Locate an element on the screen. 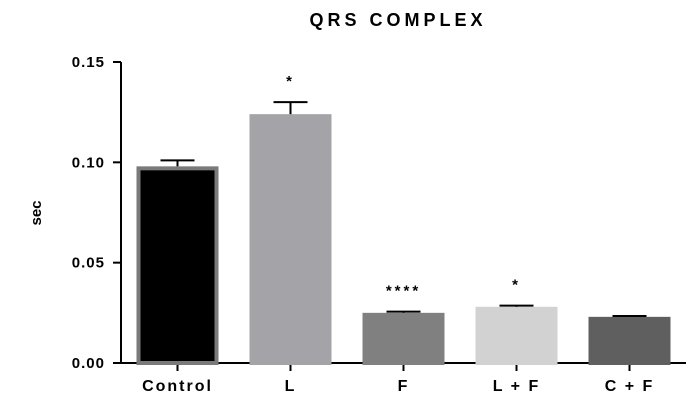  x-tick-label: F is located at coordinates (404, 386).